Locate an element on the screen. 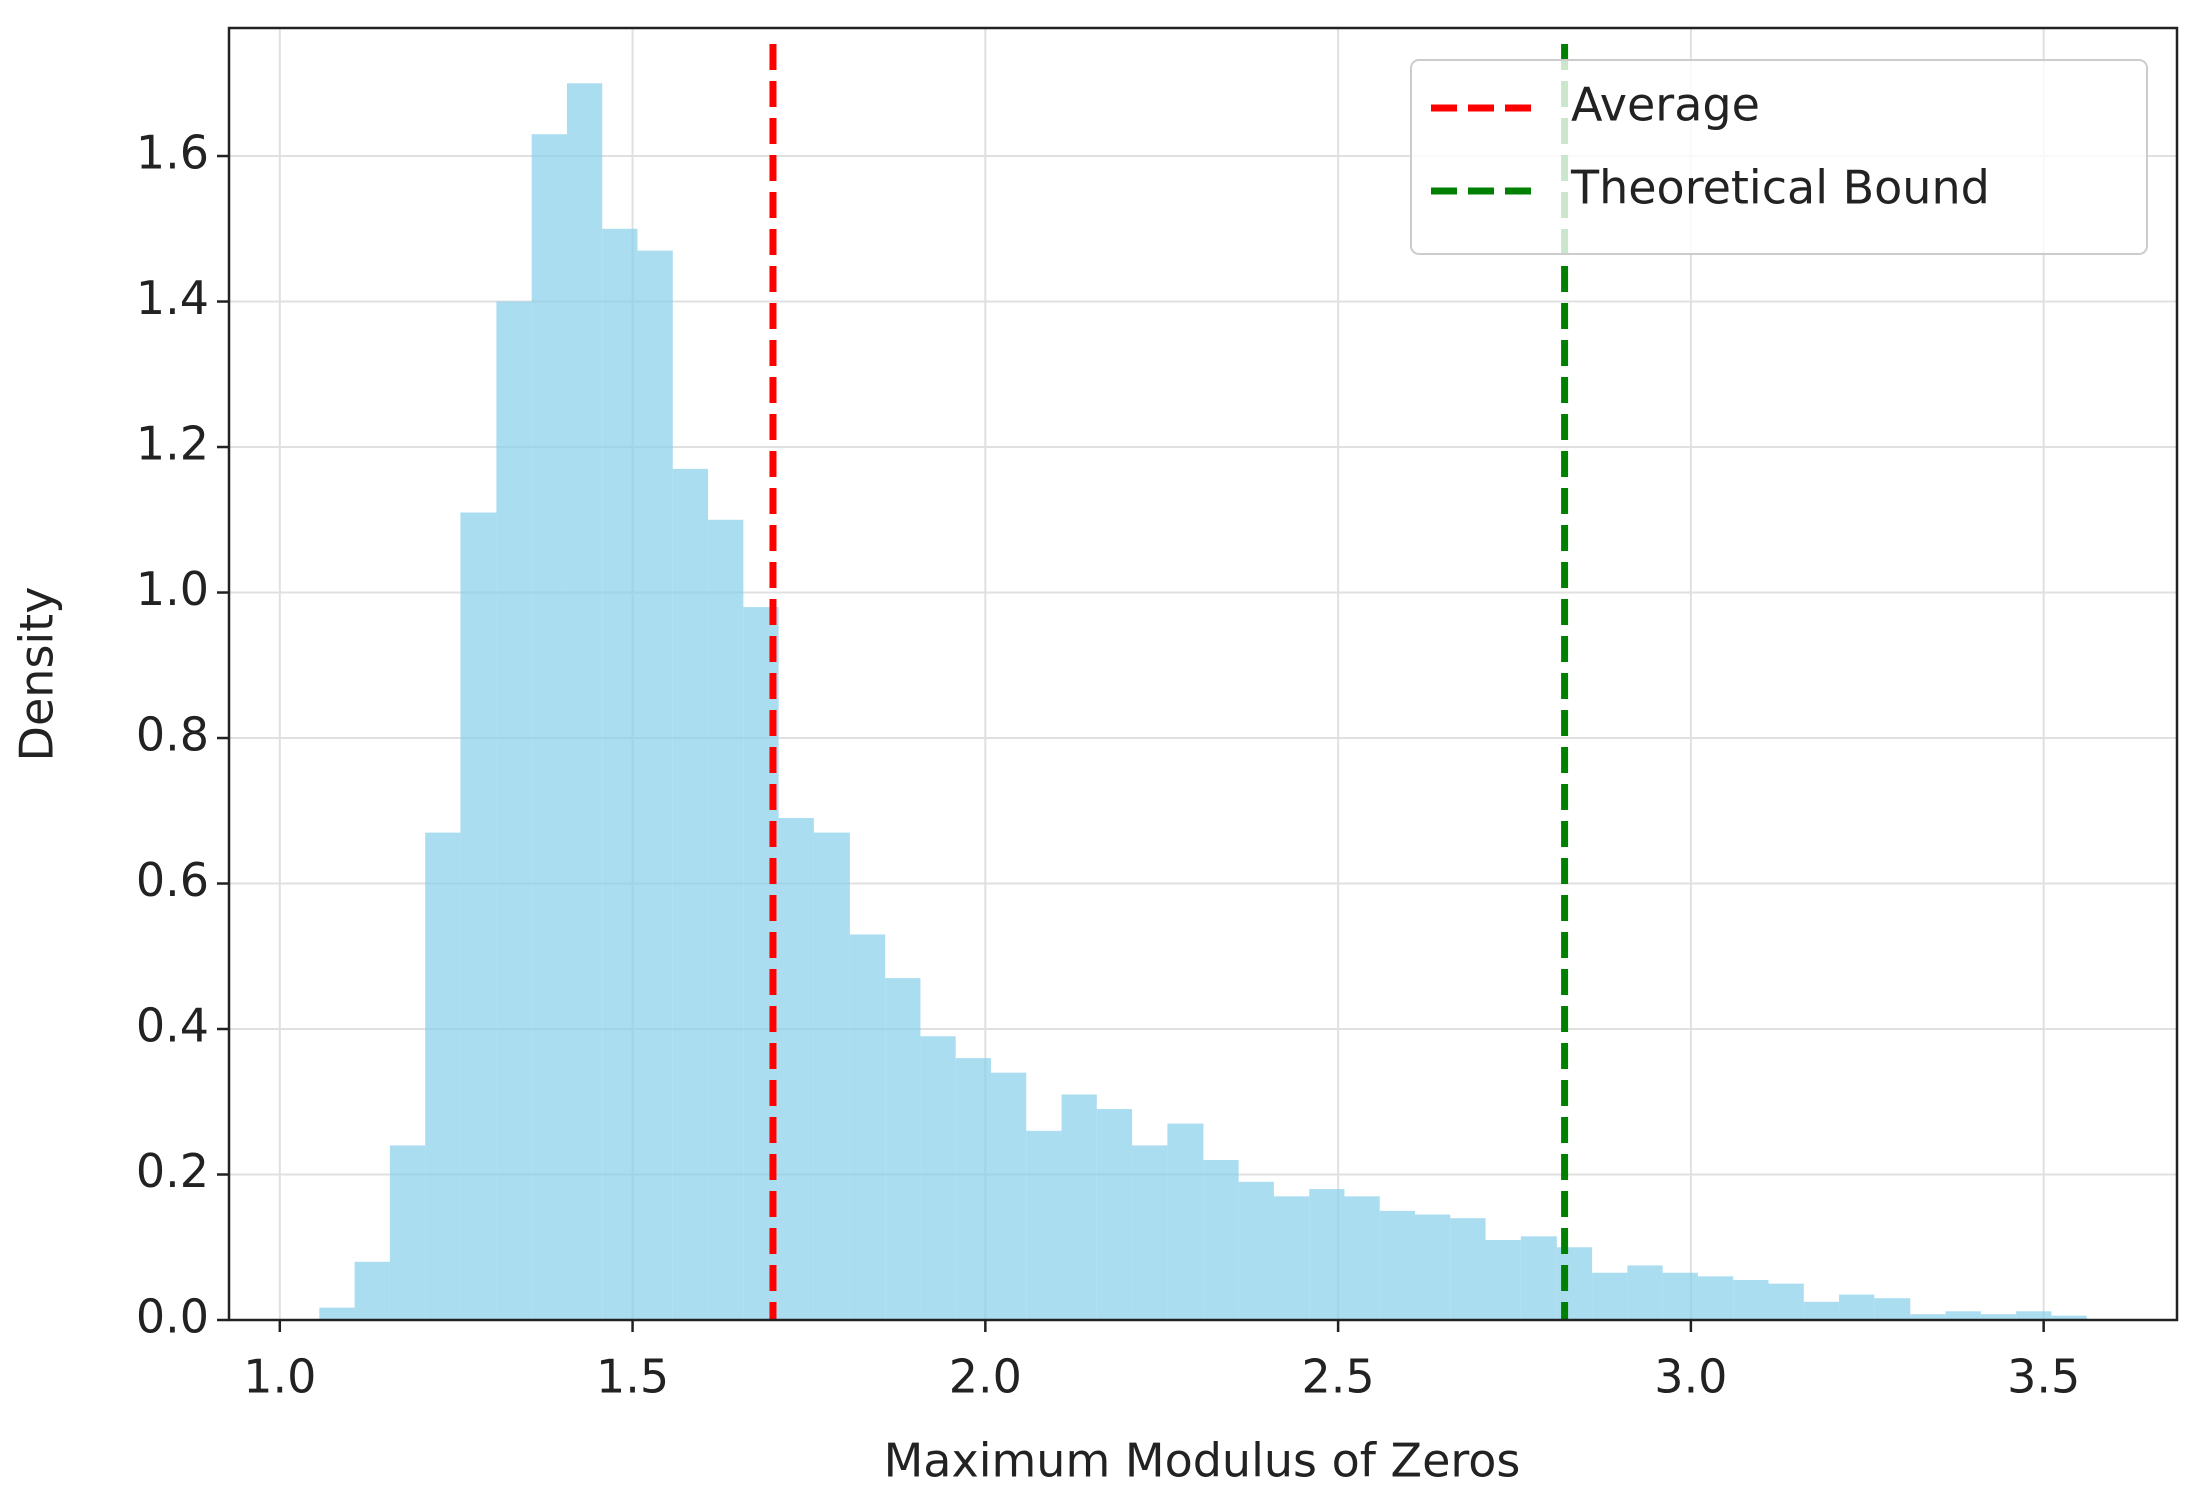 Image resolution: width=2194 pixels, height=1502 pixels. y-tick-label: 0.8 is located at coordinates (172, 735).